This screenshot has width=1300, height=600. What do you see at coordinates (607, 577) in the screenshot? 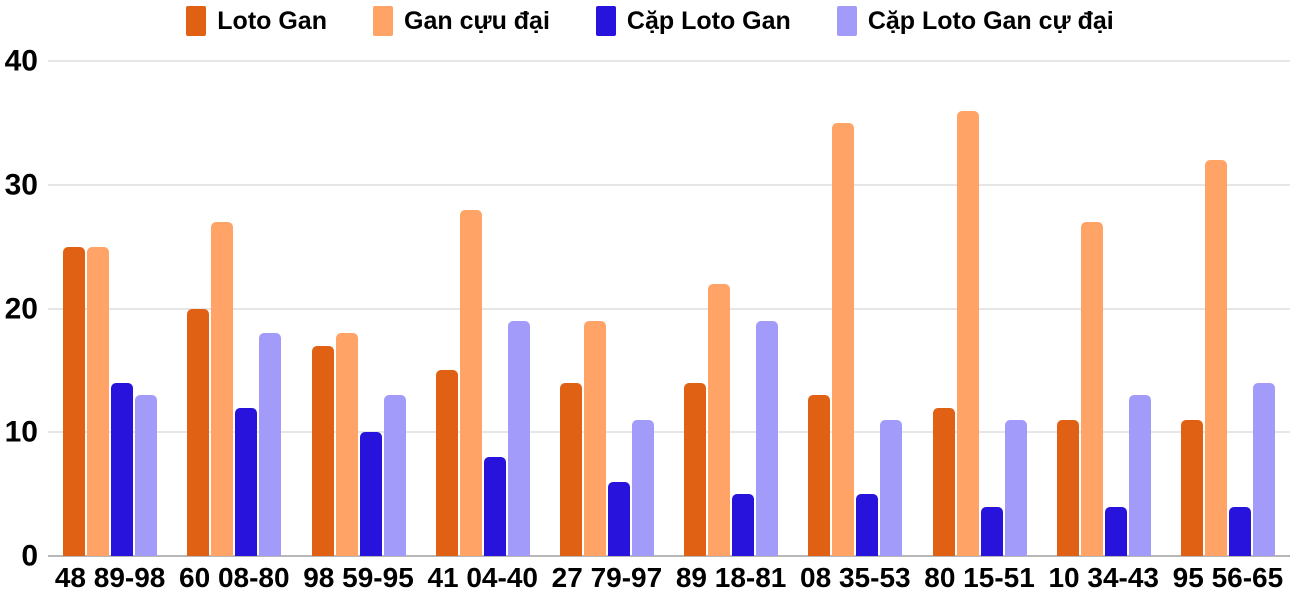
I see `x-category-label: 27 79-97` at bounding box center [607, 577].